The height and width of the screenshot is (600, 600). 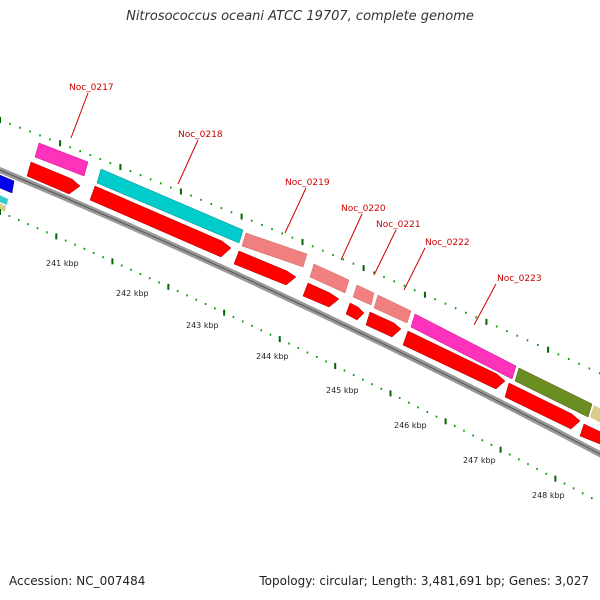 I want to click on kbp-label-243: 243 kbp, so click(x=202, y=325).